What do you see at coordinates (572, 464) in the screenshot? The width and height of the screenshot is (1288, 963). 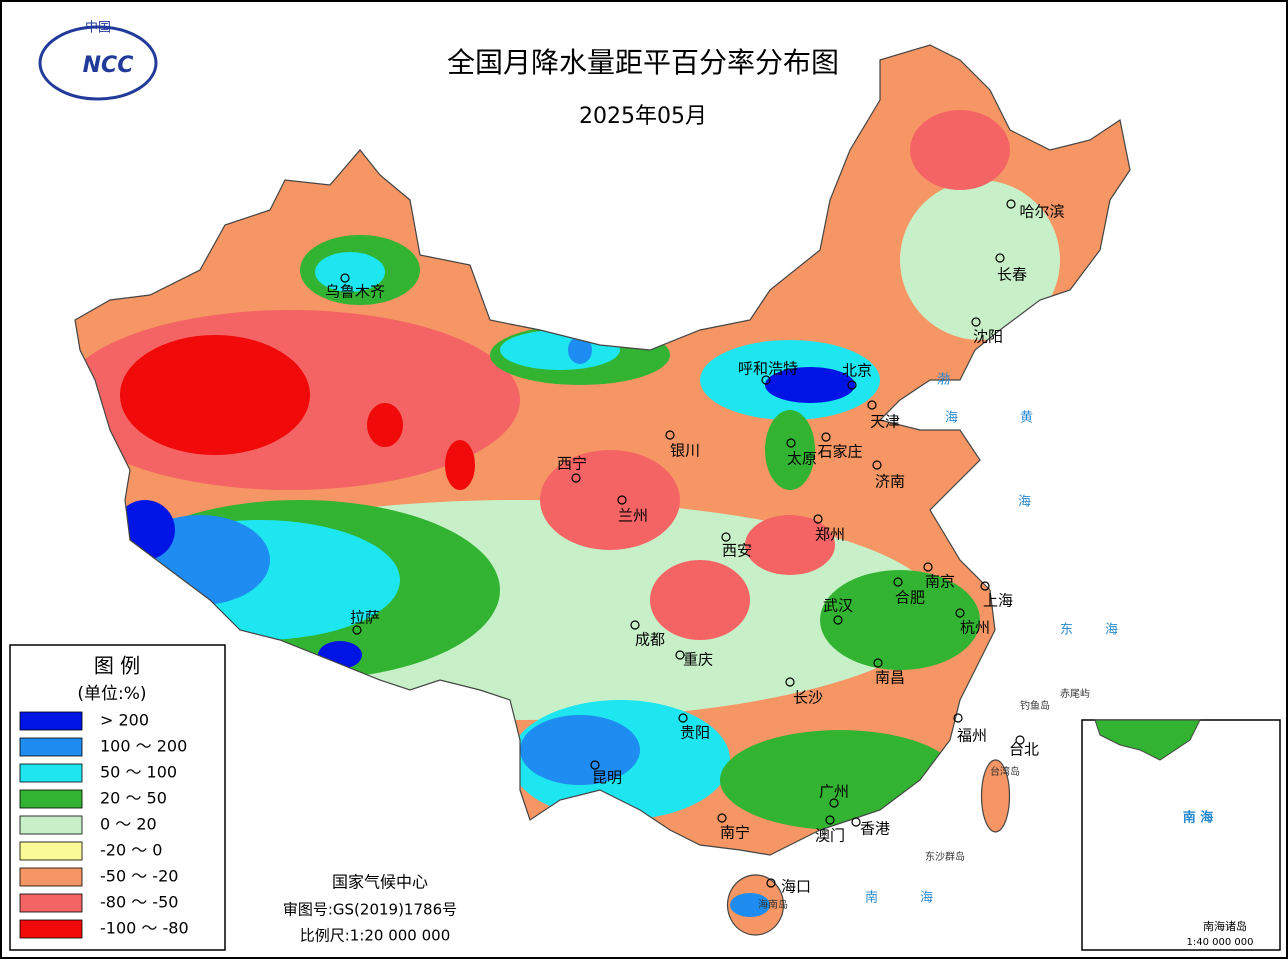 I see `city-label: 西宁` at bounding box center [572, 464].